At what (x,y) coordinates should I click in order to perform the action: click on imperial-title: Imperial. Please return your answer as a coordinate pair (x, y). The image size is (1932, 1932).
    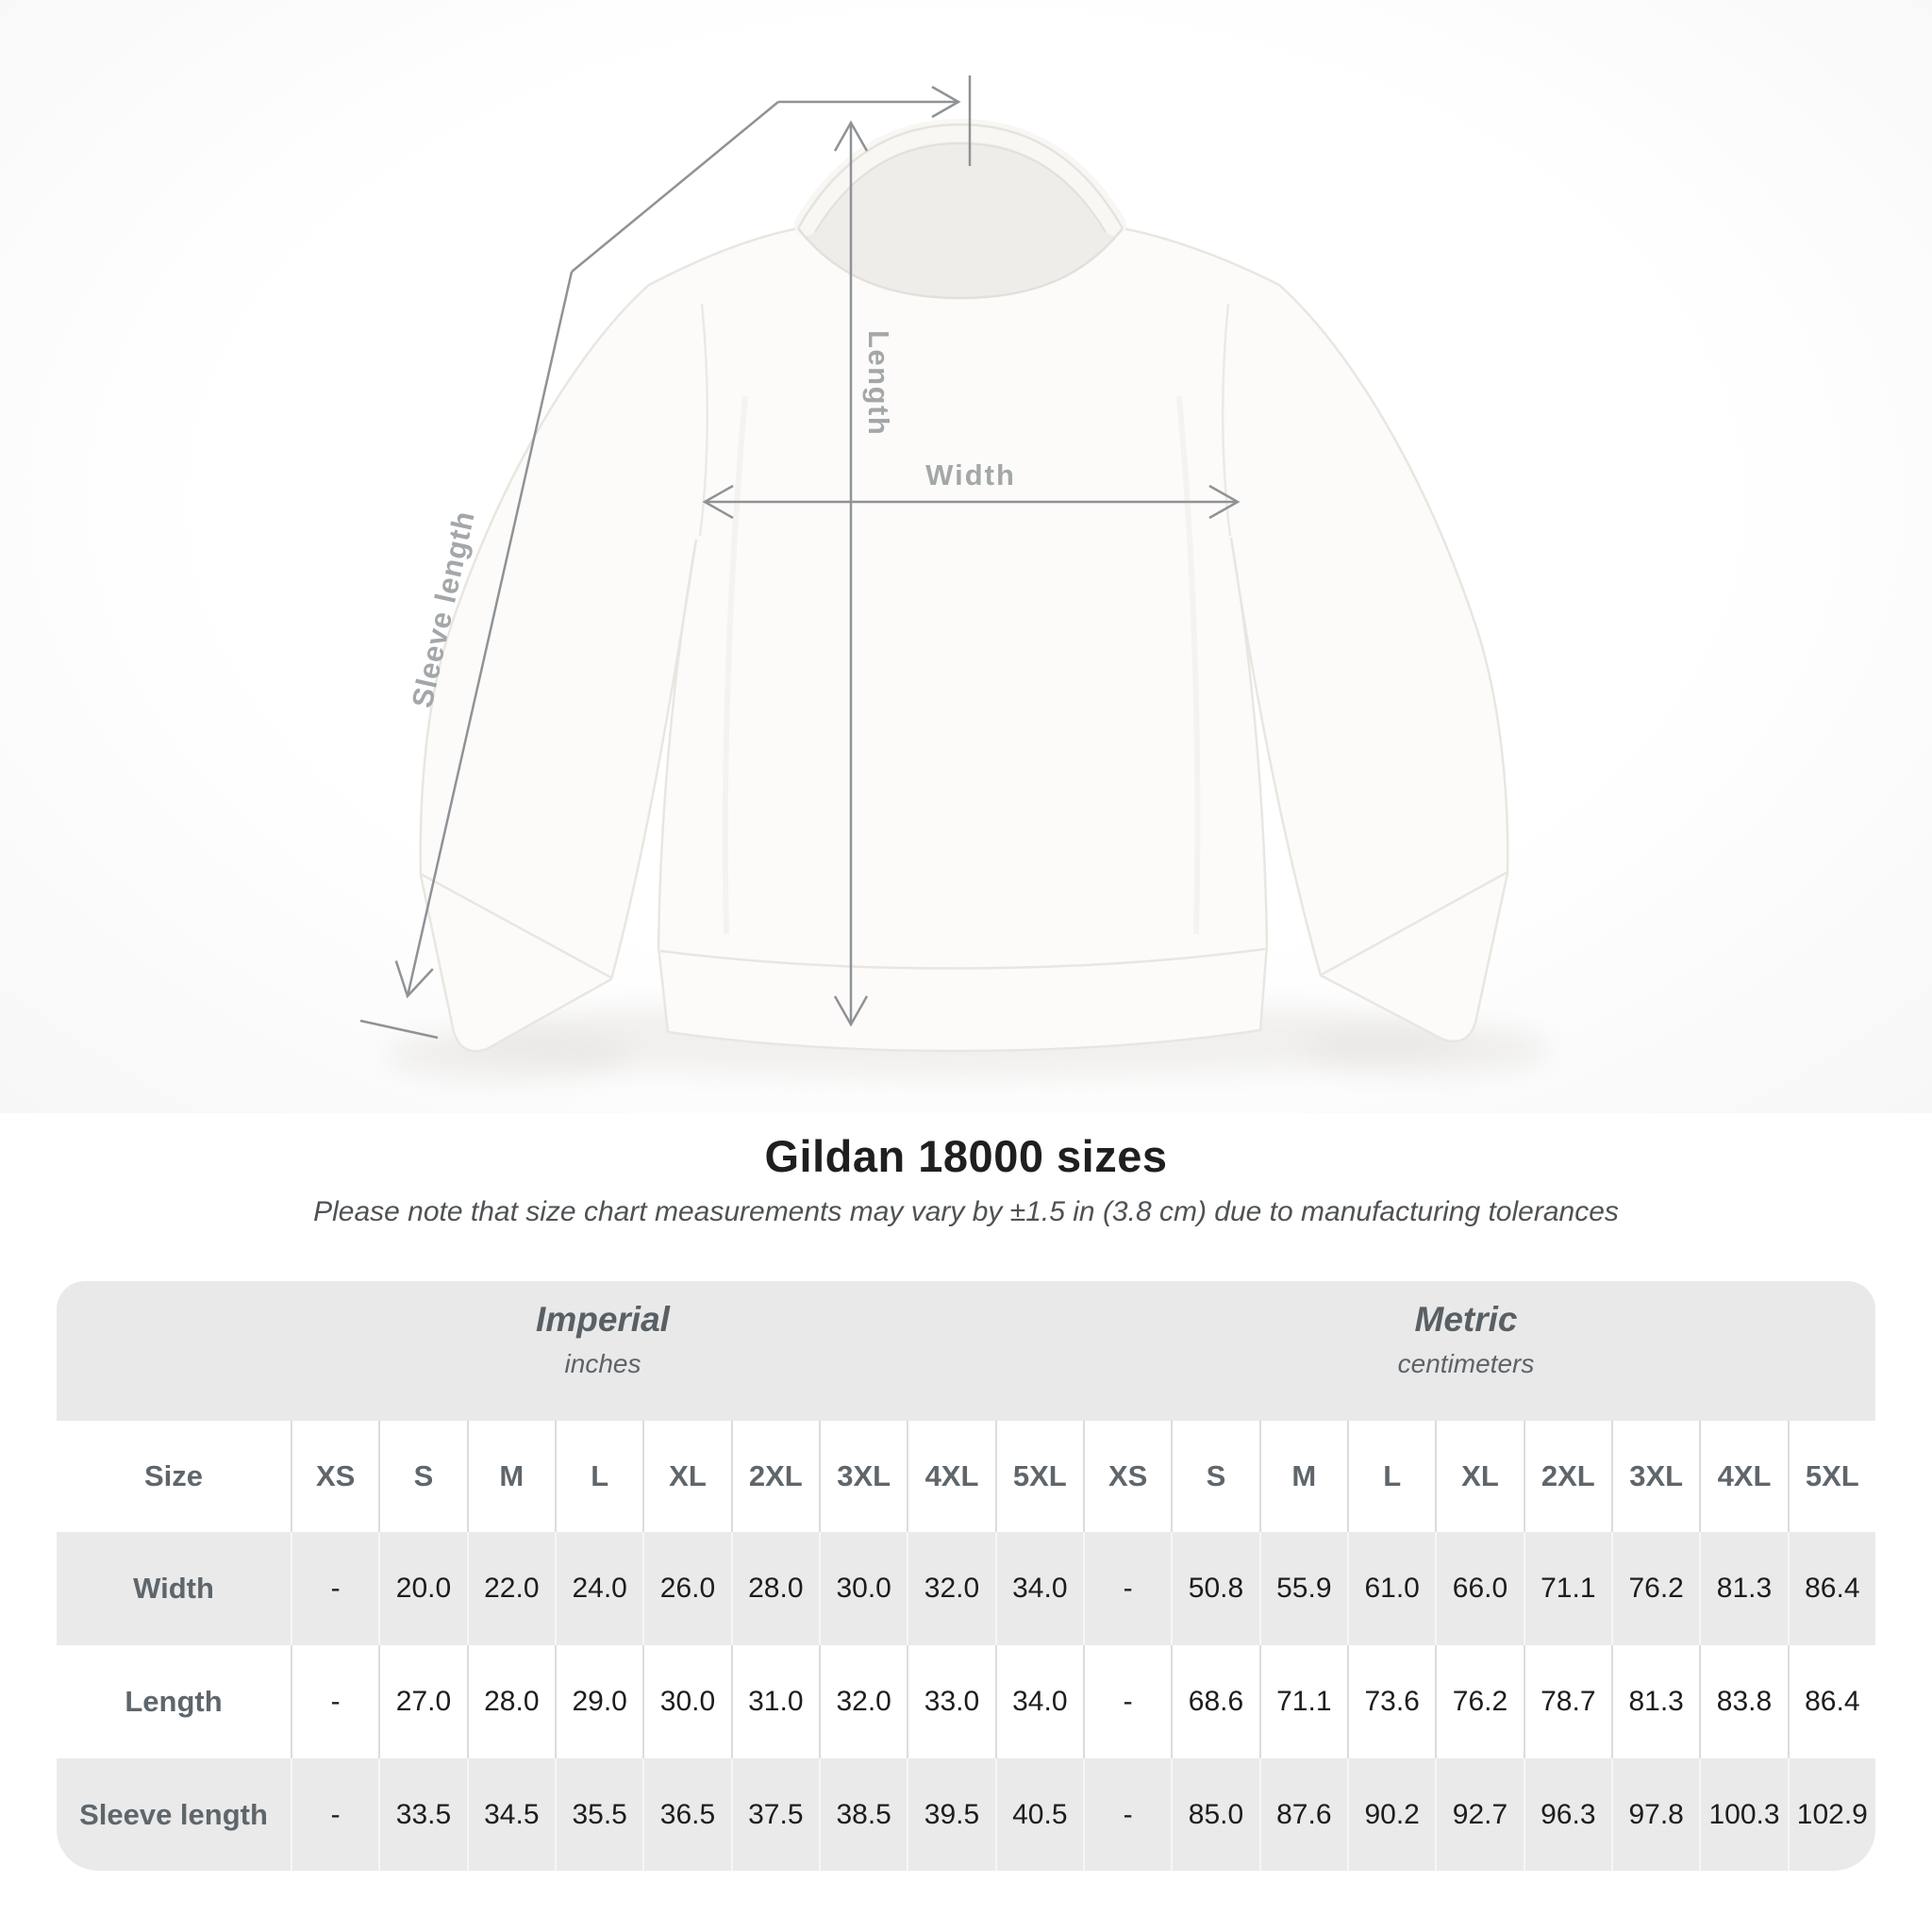
    Looking at the image, I should click on (603, 1319).